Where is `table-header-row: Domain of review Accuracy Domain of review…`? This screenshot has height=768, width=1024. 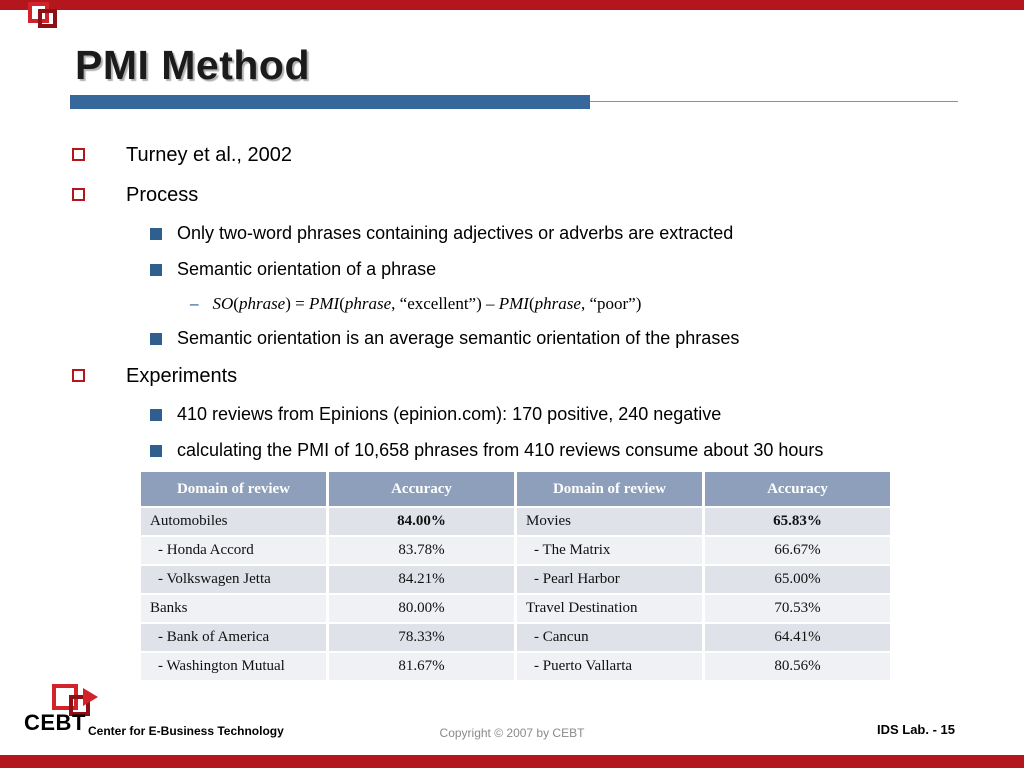 table-header-row: Domain of review Accuracy Domain of review… is located at coordinates (515, 489).